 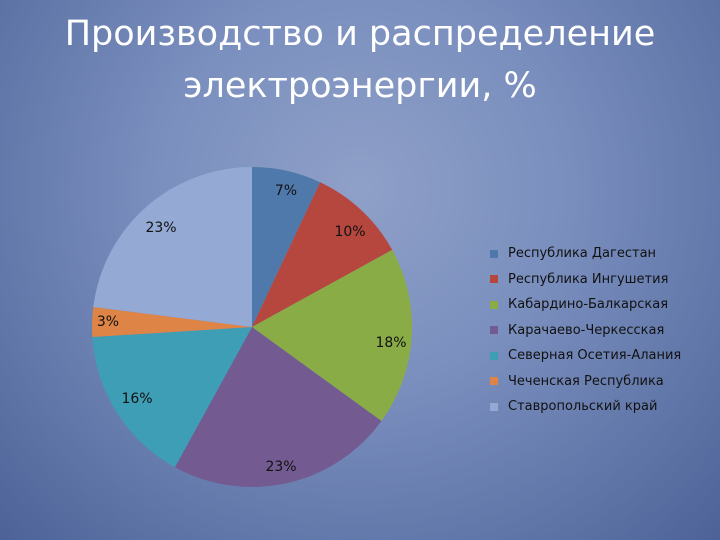 What do you see at coordinates (582, 254) in the screenshot?
I see `legend-label: Республика Дагестан` at bounding box center [582, 254].